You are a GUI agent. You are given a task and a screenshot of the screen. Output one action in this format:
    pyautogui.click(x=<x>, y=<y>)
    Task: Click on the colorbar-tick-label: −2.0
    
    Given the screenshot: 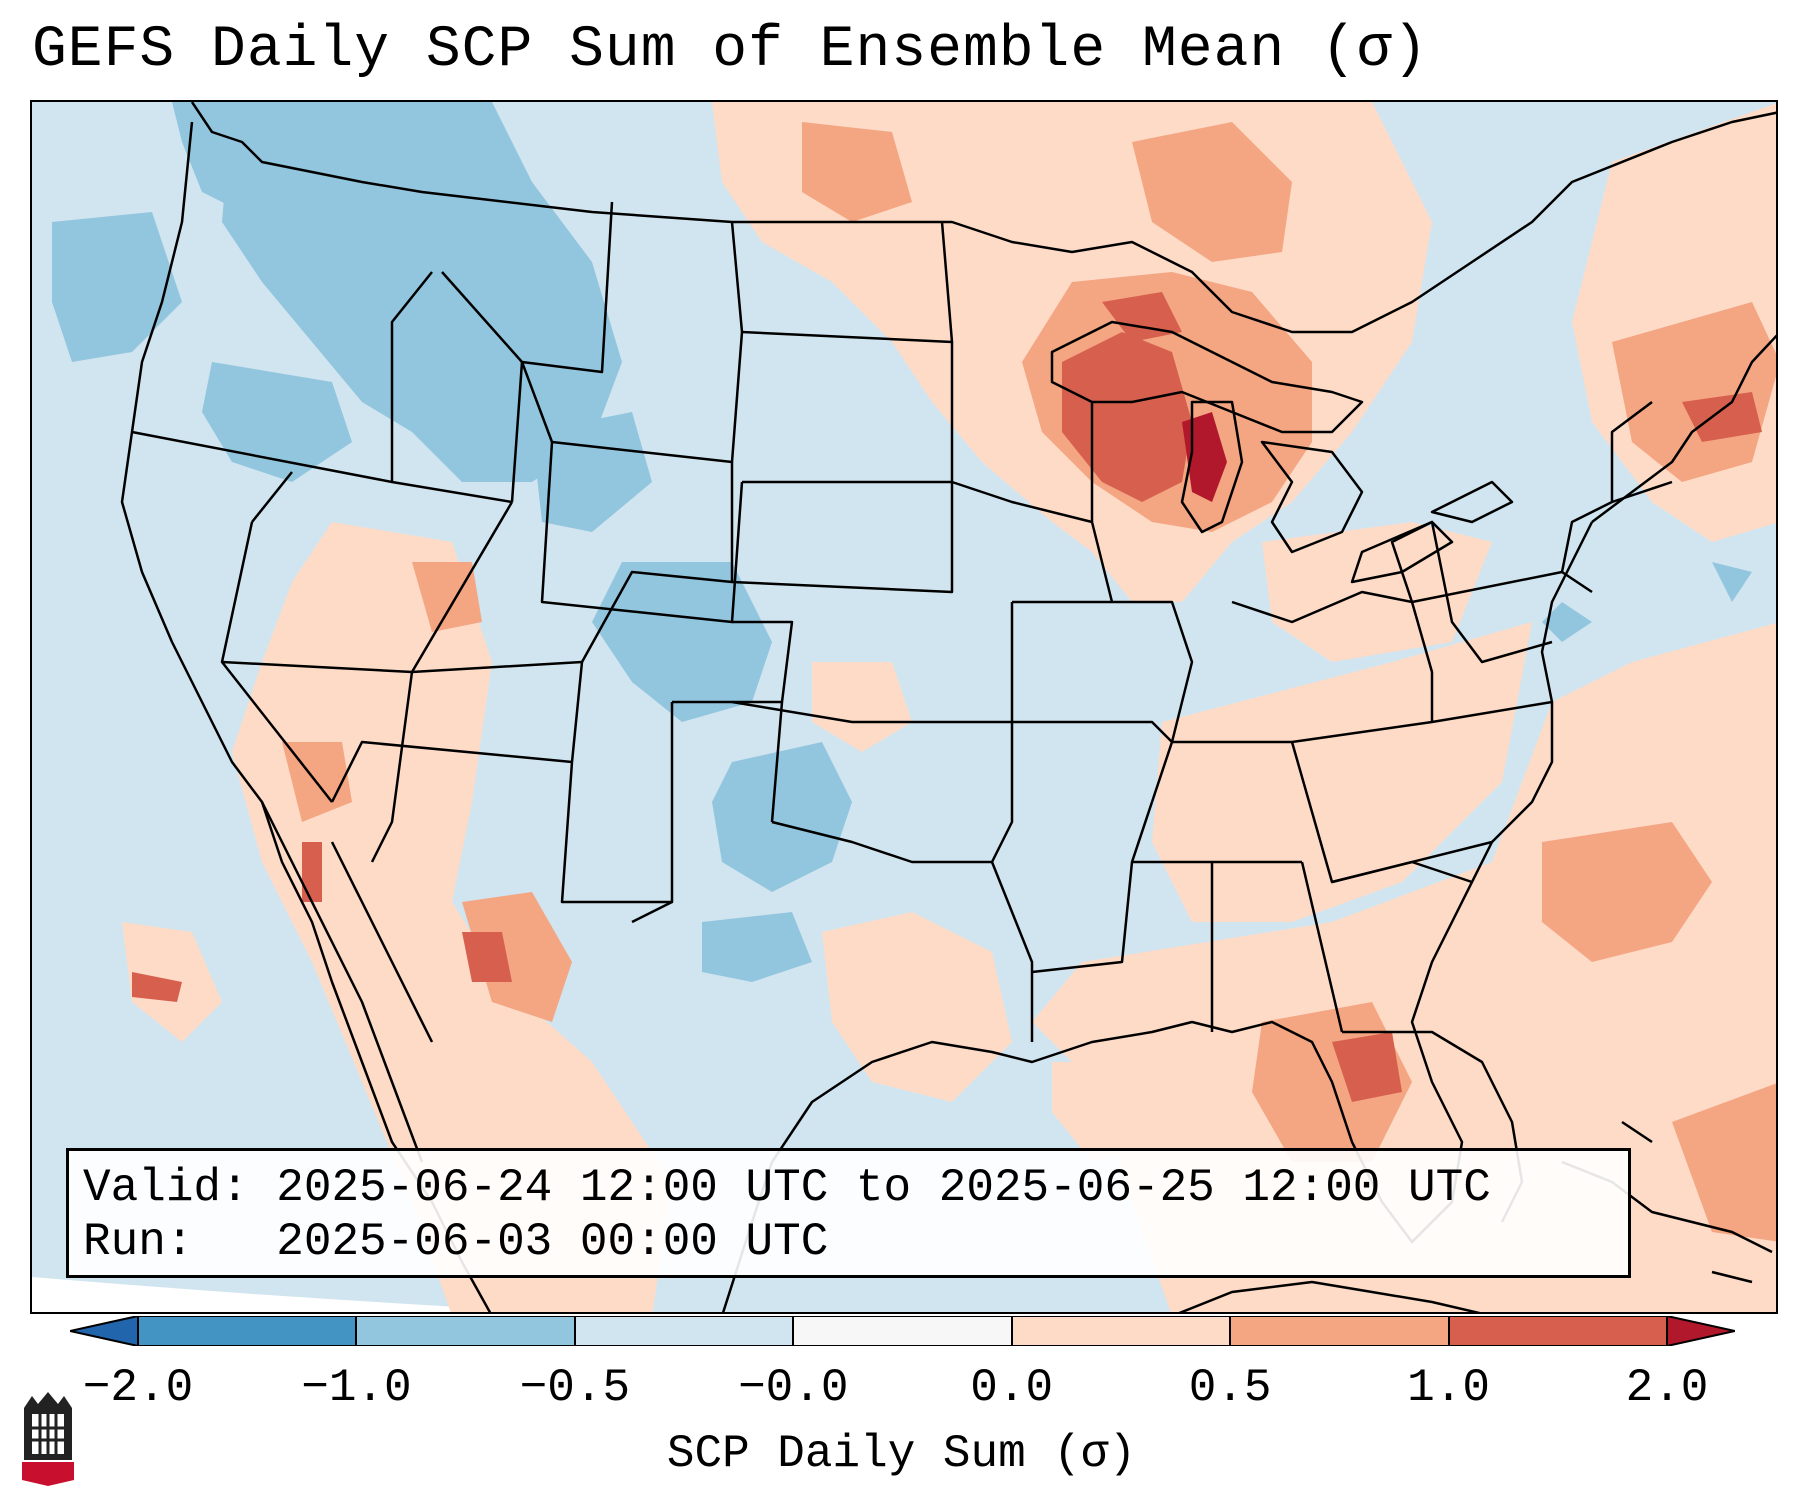 What is the action you would take?
    pyautogui.click(x=138, y=1388)
    